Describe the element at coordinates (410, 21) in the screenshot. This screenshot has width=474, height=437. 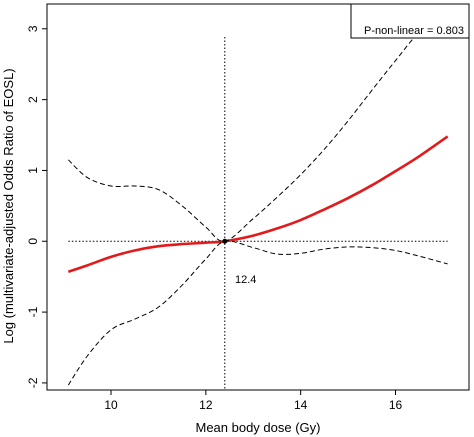
I see `legend-box: P-non-linear = 0.803` at that location.